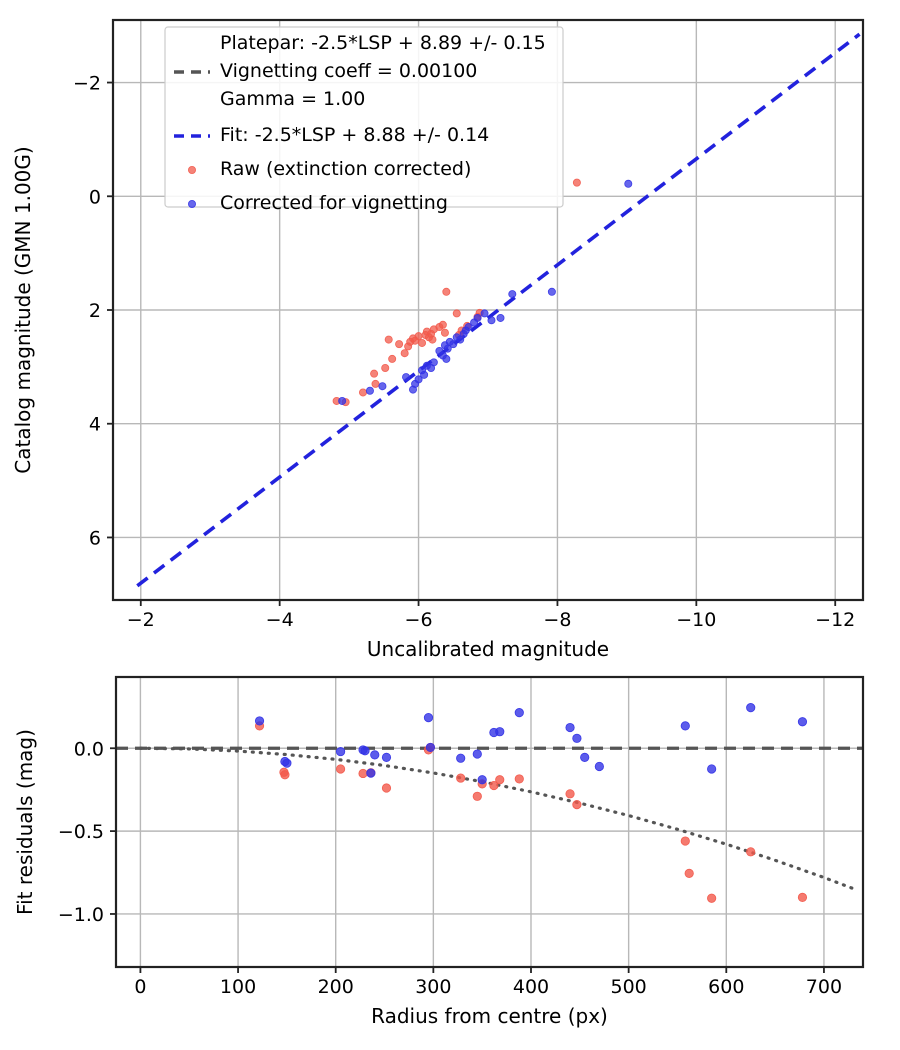  What do you see at coordinates (383, 43) in the screenshot?
I see `legend-entry: Platepar: -2.5*LSP + 8.89 +/- 0.15` at bounding box center [383, 43].